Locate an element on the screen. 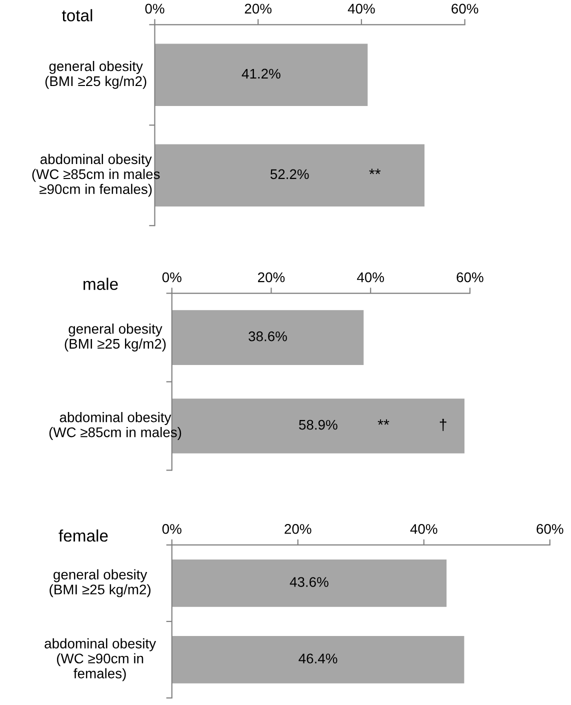 The image size is (571, 705). chart-title: total is located at coordinates (77, 15).